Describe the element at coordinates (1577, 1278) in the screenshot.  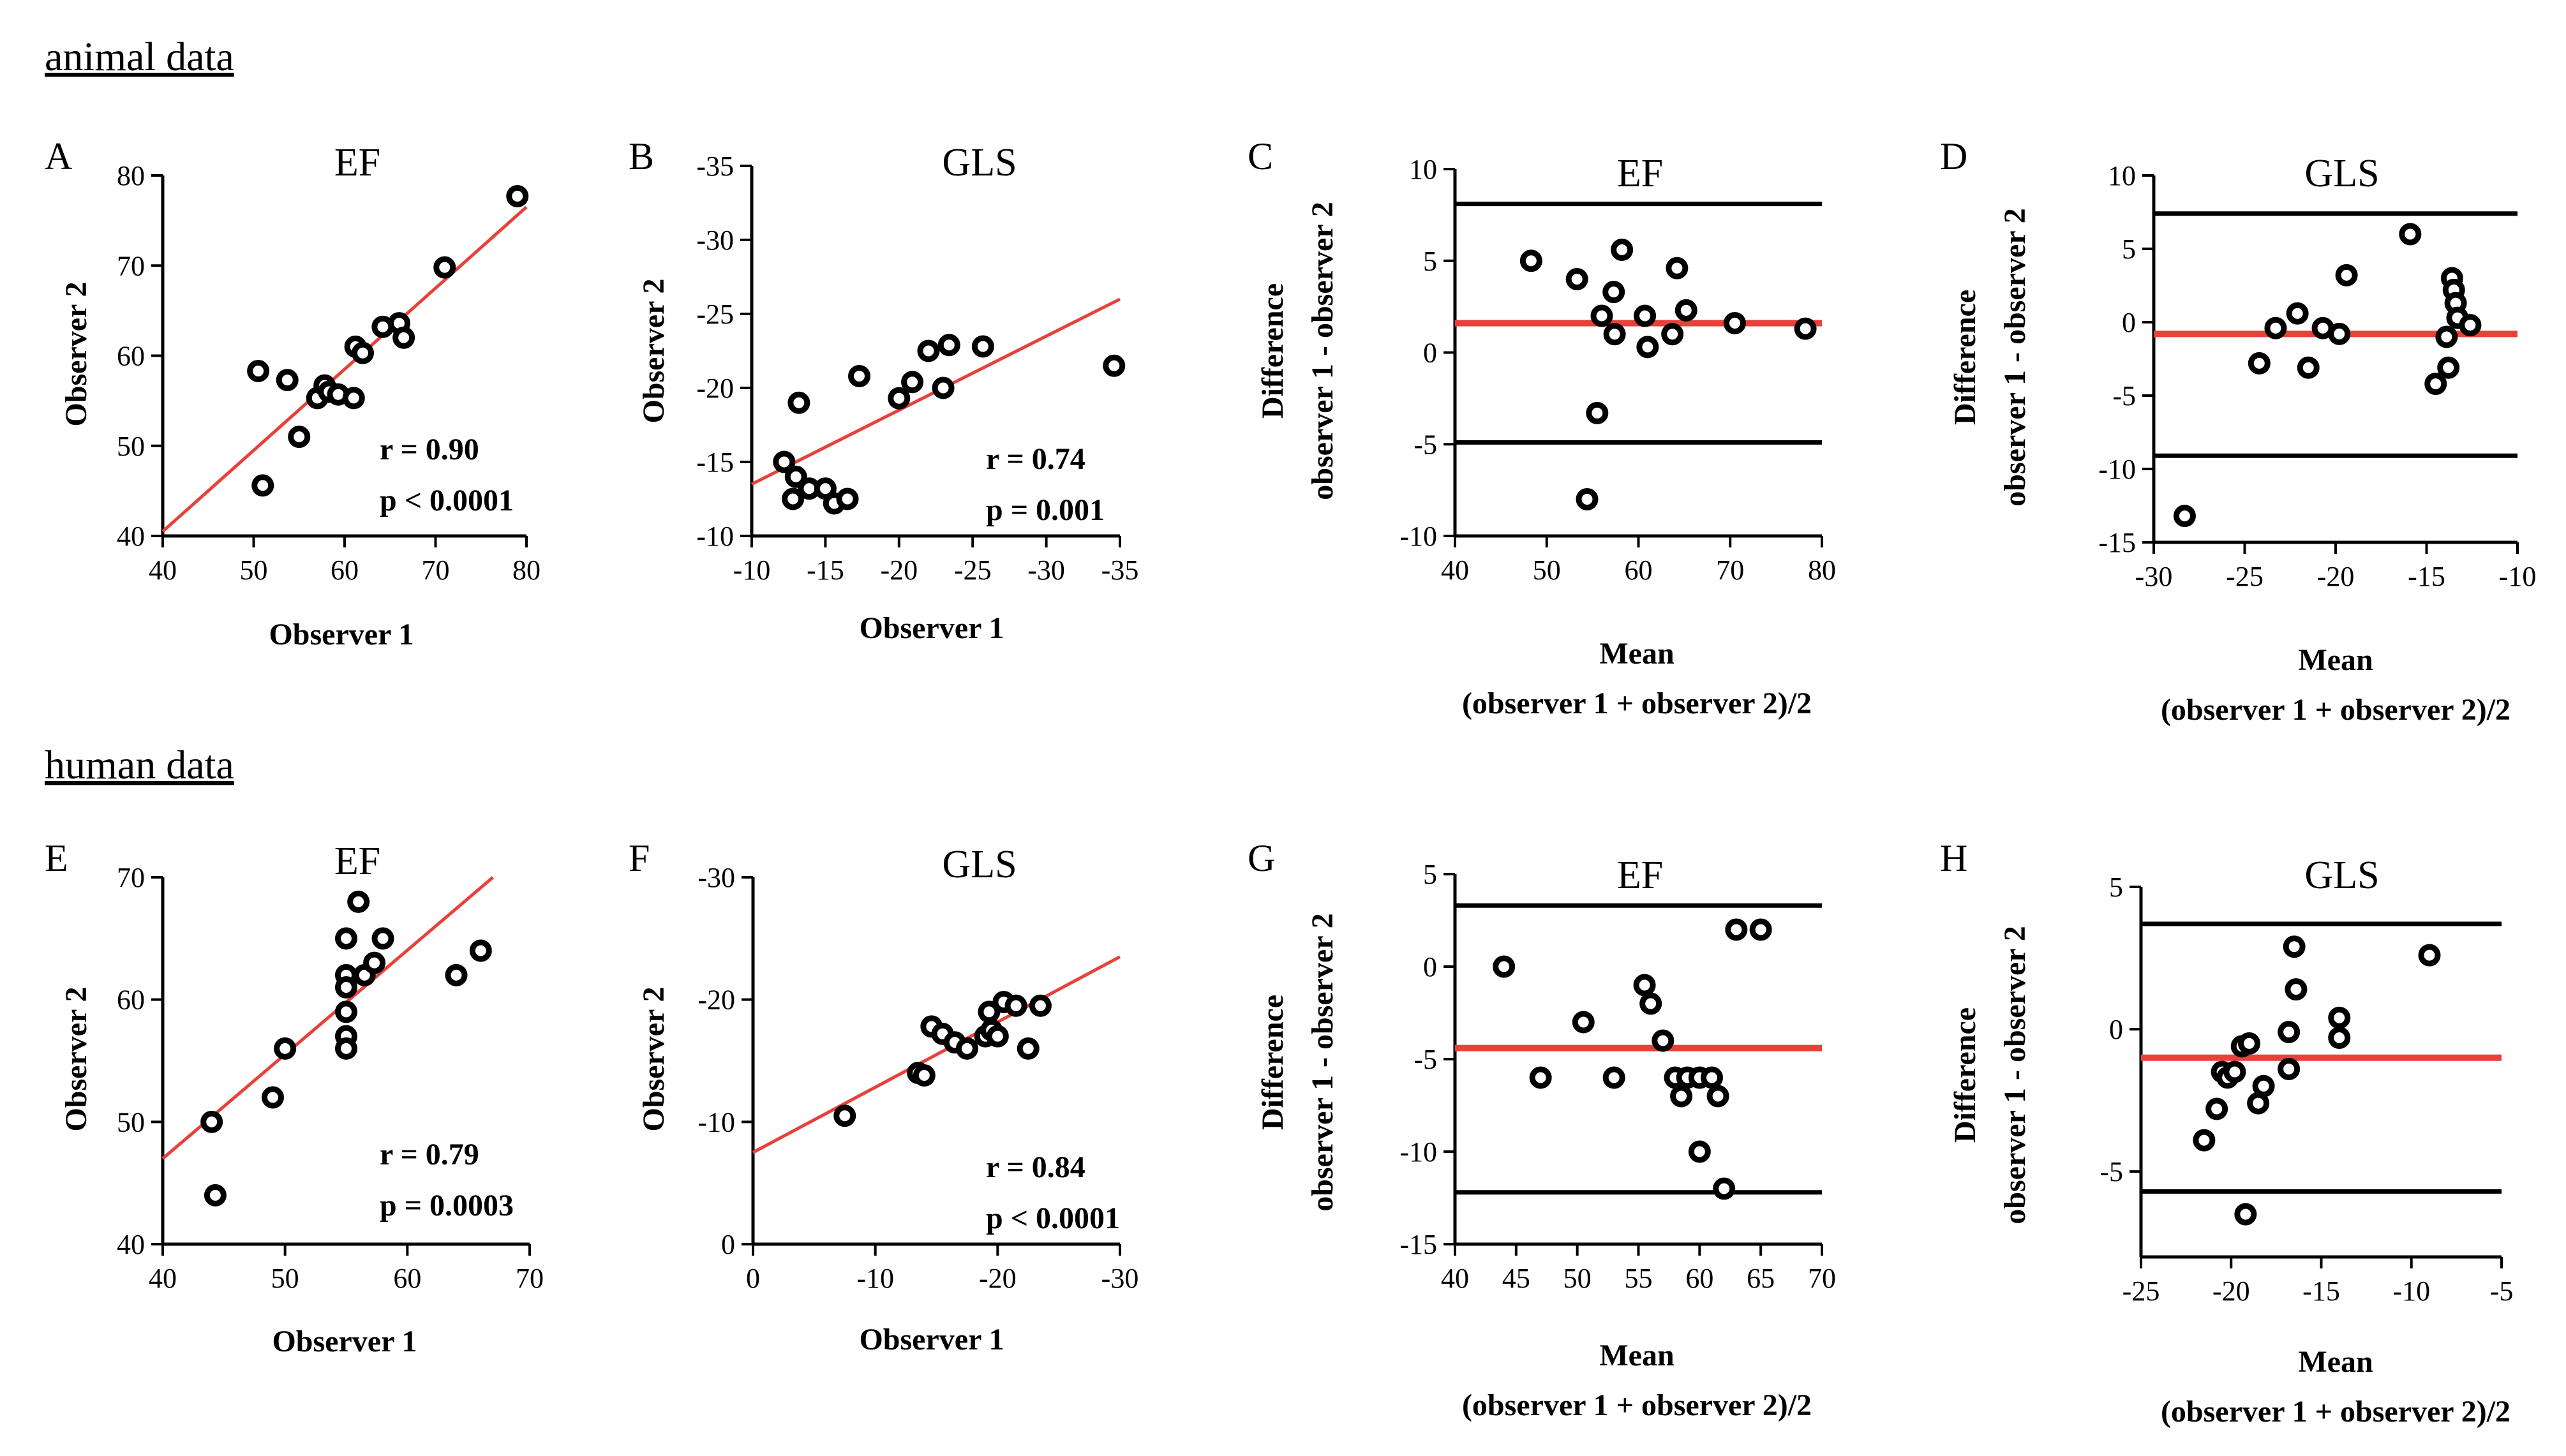
I see `x-tick-label: 50` at that location.